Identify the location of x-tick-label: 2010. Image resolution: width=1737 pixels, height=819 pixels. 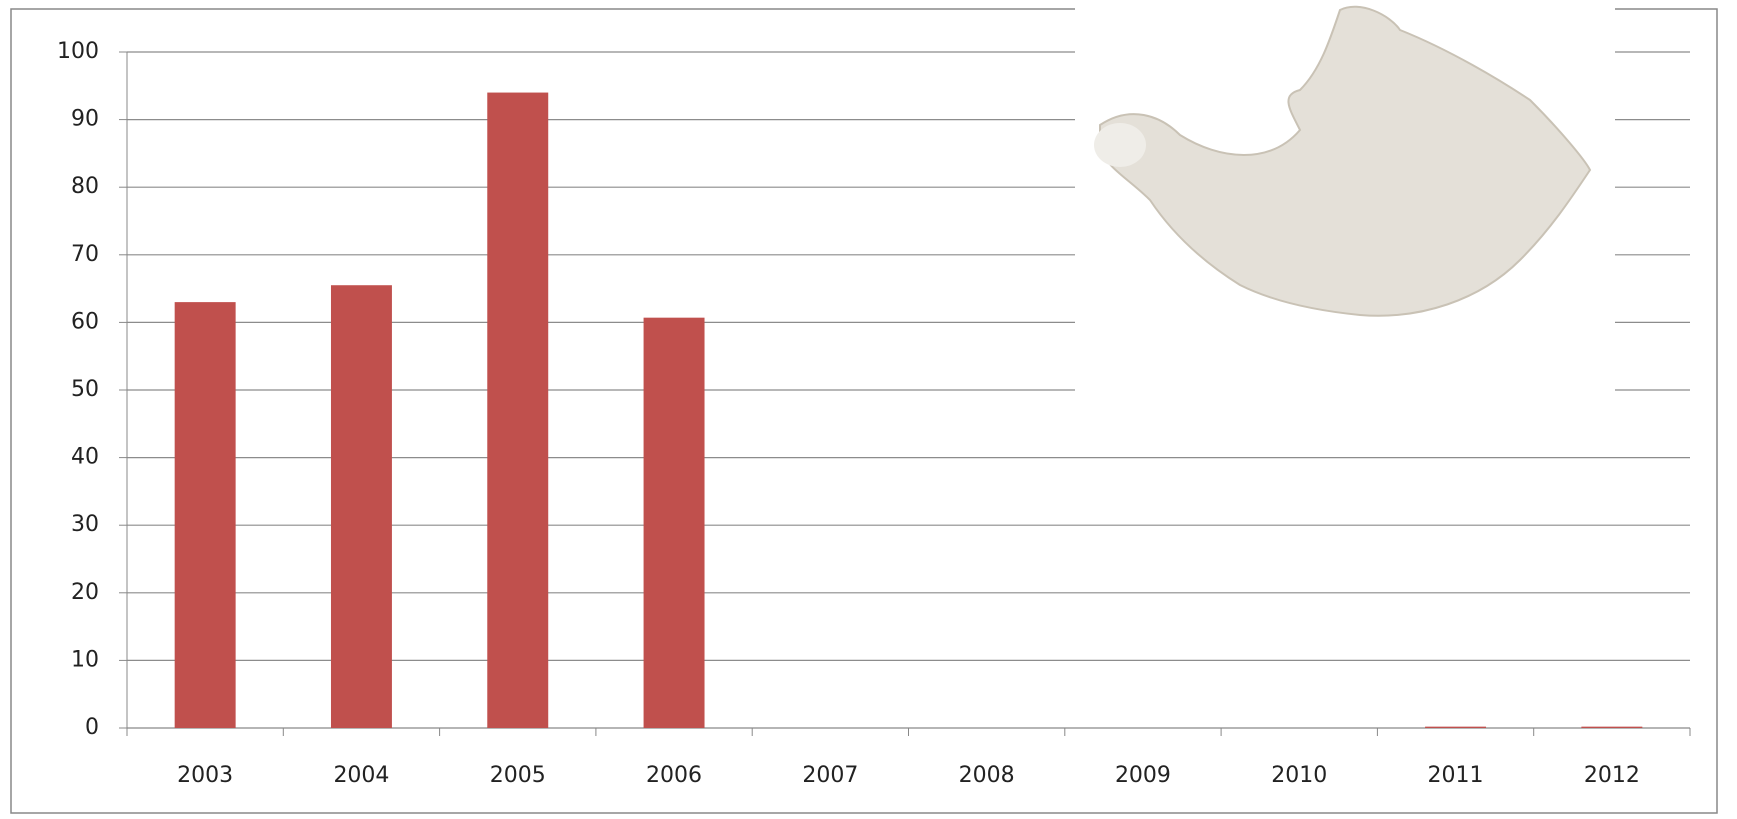
(1299, 775).